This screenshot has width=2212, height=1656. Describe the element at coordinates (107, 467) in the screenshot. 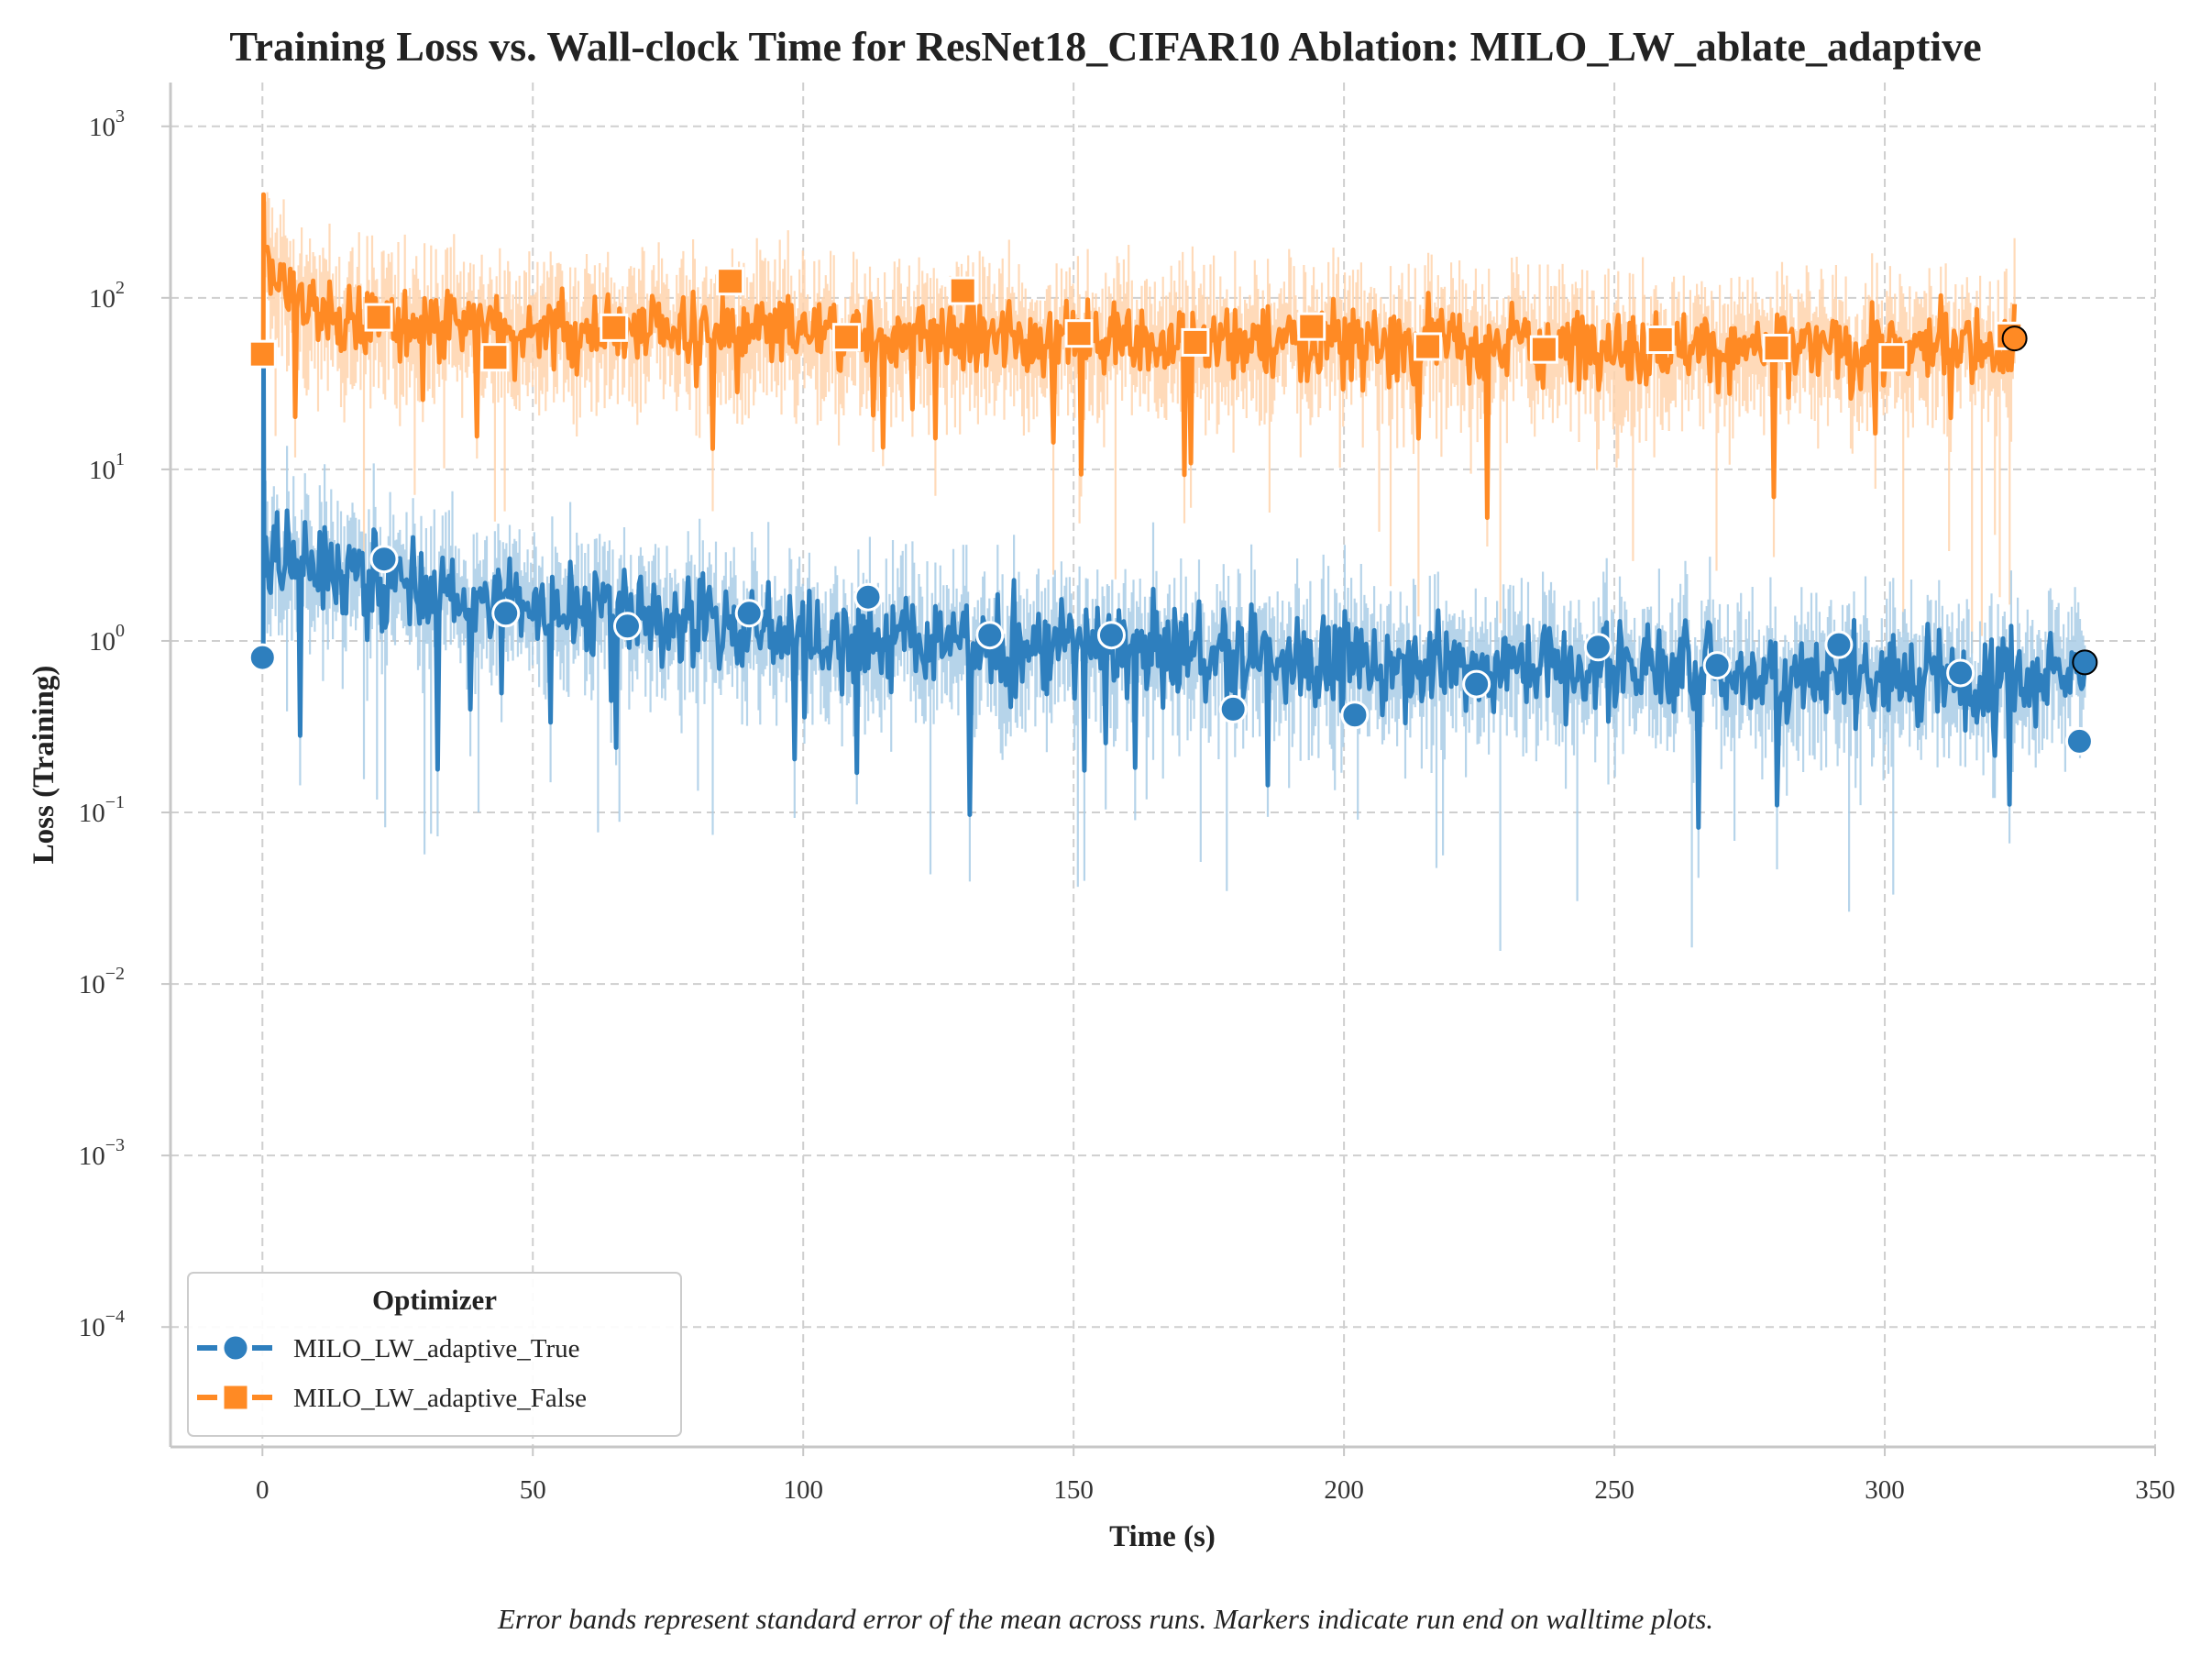

I see `y-tick-label: 10¹` at that location.